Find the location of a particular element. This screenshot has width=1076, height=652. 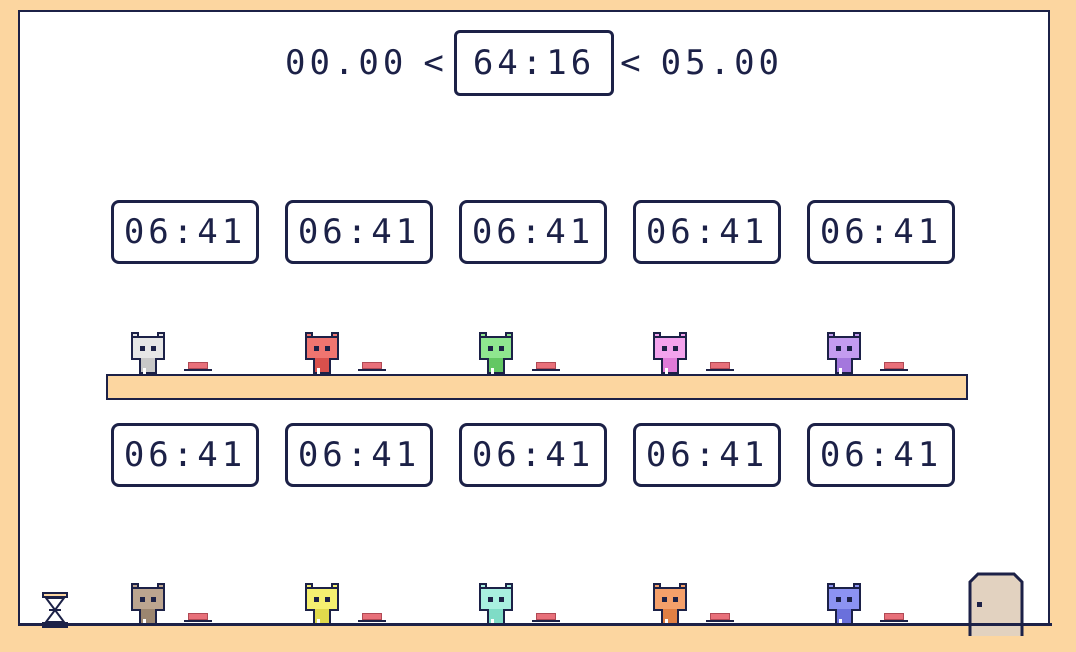

time-range-header: 00.00 < 64:16 < 05.00 is located at coordinates (534, 63).